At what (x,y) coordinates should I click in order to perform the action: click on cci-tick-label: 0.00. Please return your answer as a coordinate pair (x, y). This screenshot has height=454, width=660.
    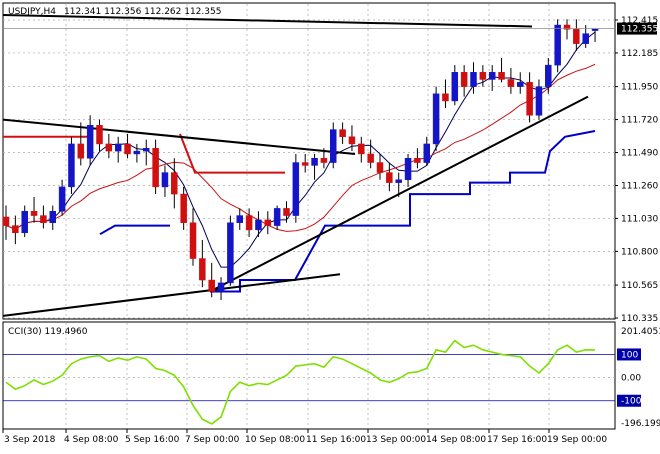
    Looking at the image, I should click on (631, 379).